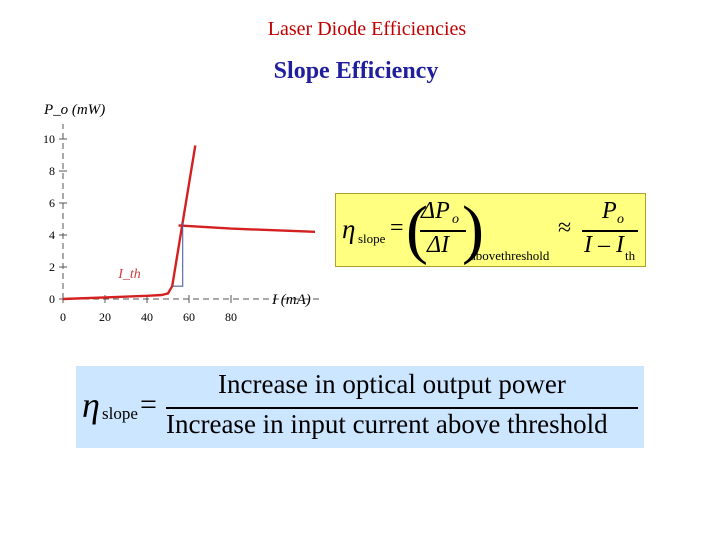 This screenshot has height=540, width=720. I want to click on chart-labels: P_o (mW) I (mA) I_th, so click(177, 205).